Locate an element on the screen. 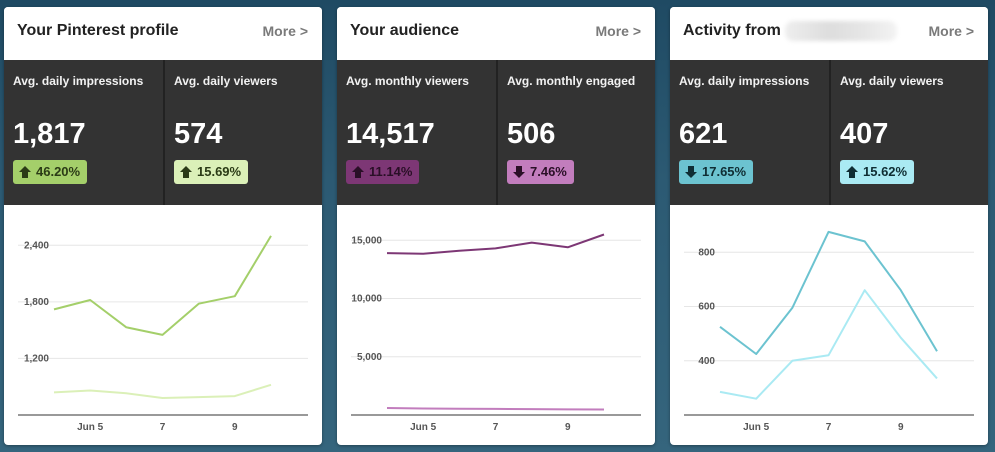 This screenshot has width=995, height=452. chart-svg: 2,400 1,800 1,200 Jun 5 7 9 is located at coordinates (163, 334).